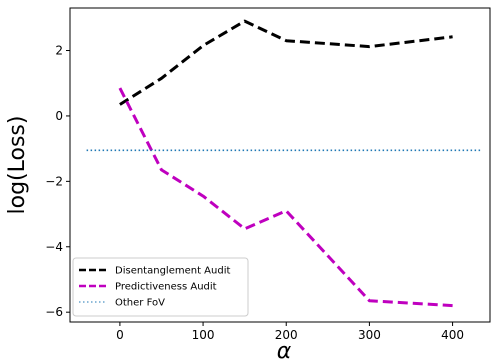 Image resolution: width=496 pixels, height=364 pixels. Describe the element at coordinates (140, 303) in the screenshot. I see `legend-label-2: Other FoV` at that location.